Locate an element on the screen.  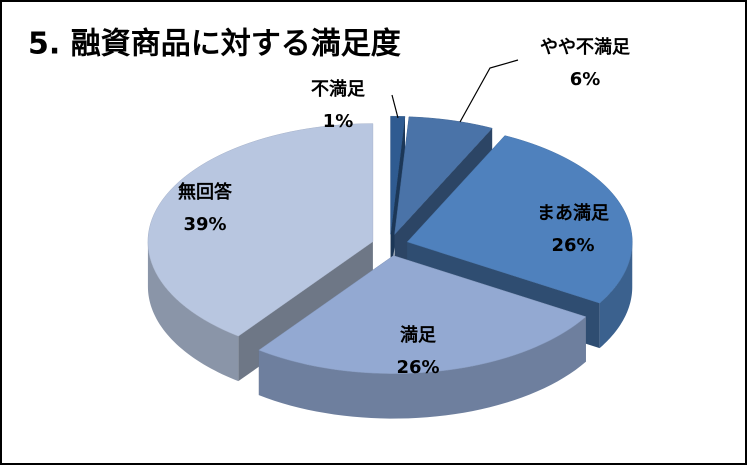
slice-value-label: 6% is located at coordinates (585, 79).